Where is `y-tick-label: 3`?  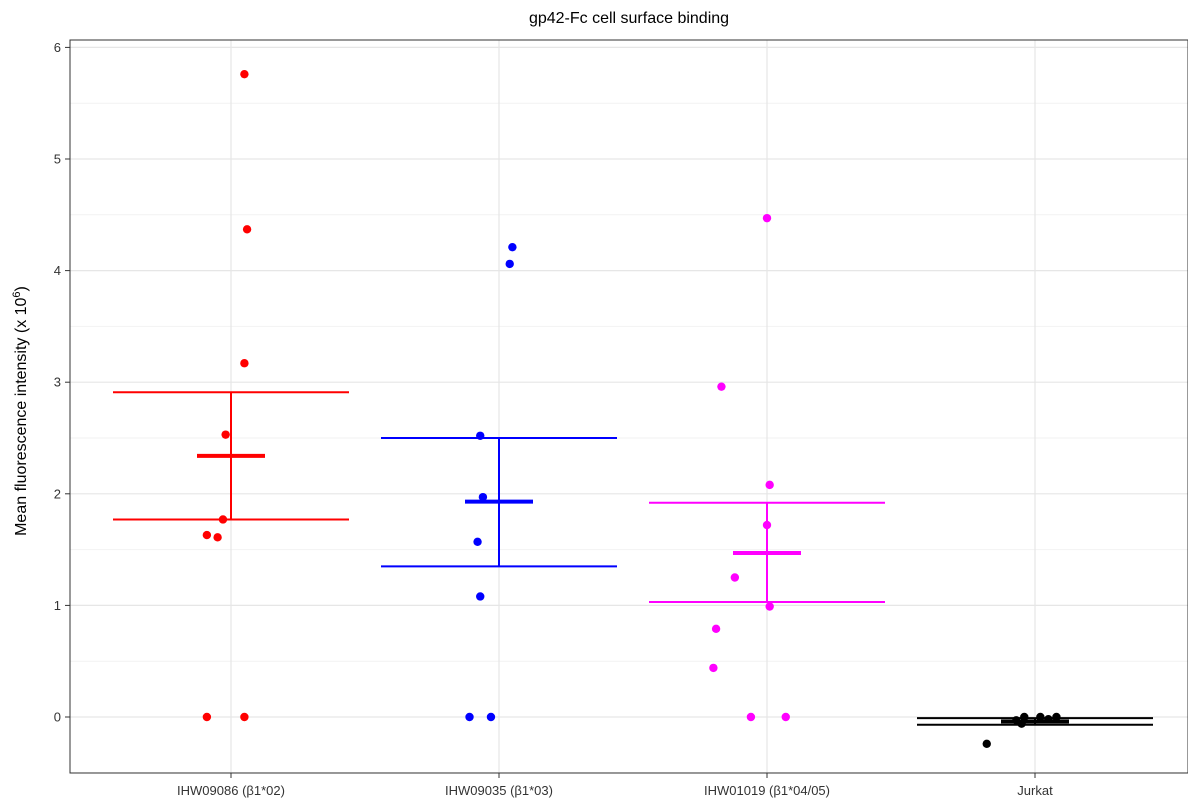 y-tick-label: 3 is located at coordinates (57, 382).